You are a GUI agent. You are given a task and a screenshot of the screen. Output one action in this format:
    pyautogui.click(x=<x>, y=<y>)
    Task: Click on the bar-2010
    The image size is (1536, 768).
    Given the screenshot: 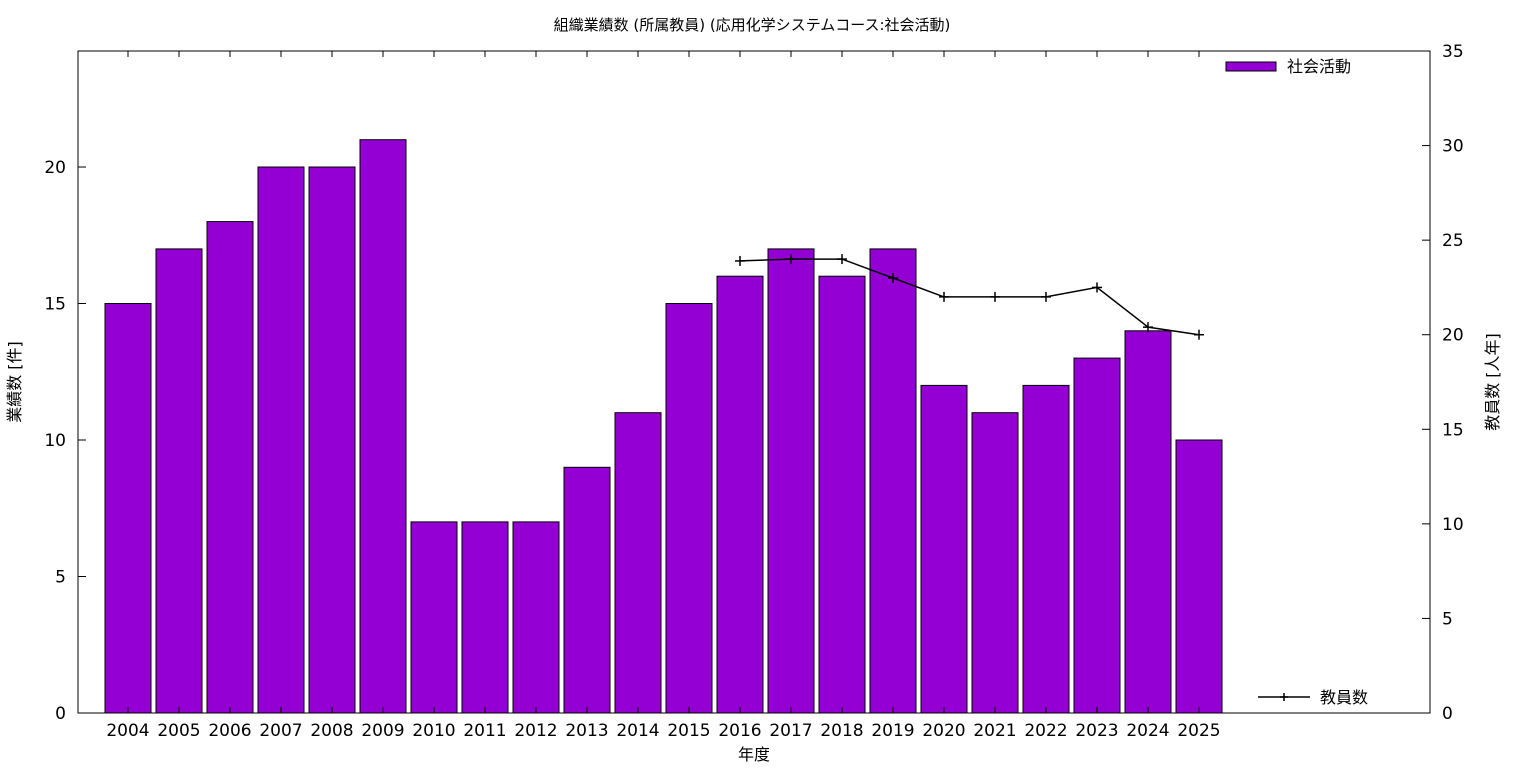 What is the action you would take?
    pyautogui.click(x=434, y=617)
    